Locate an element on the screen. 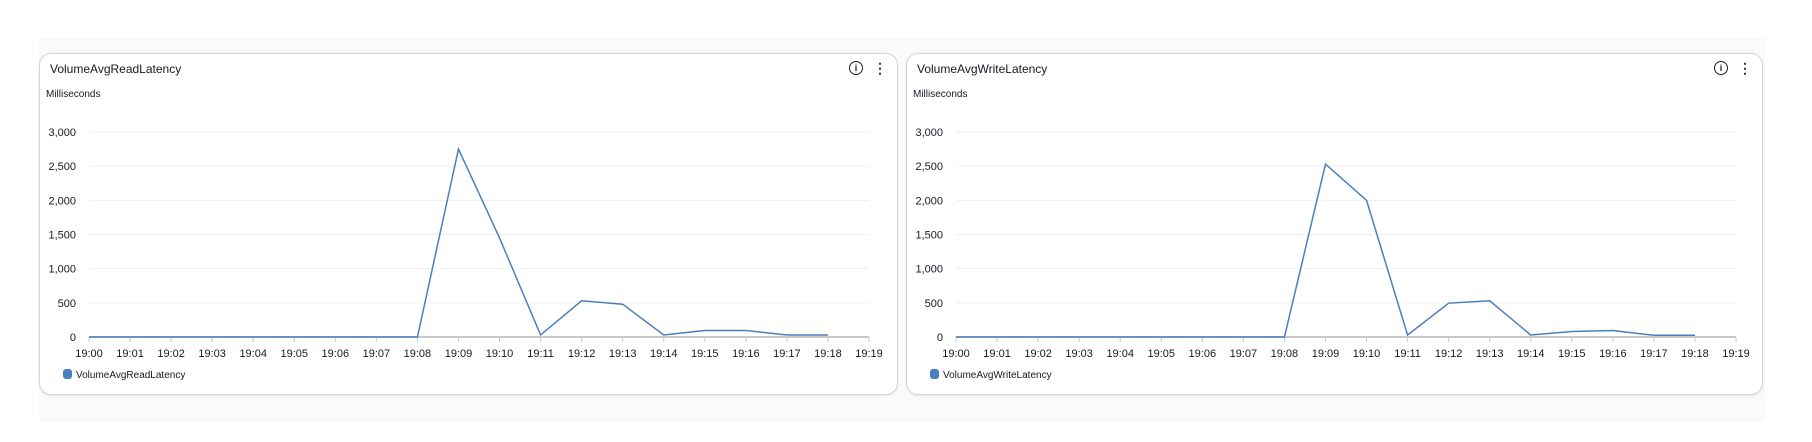 Image resolution: width=1812 pixels, height=442 pixels. legend-label: VolumeAvgReadLatency is located at coordinates (130, 375).